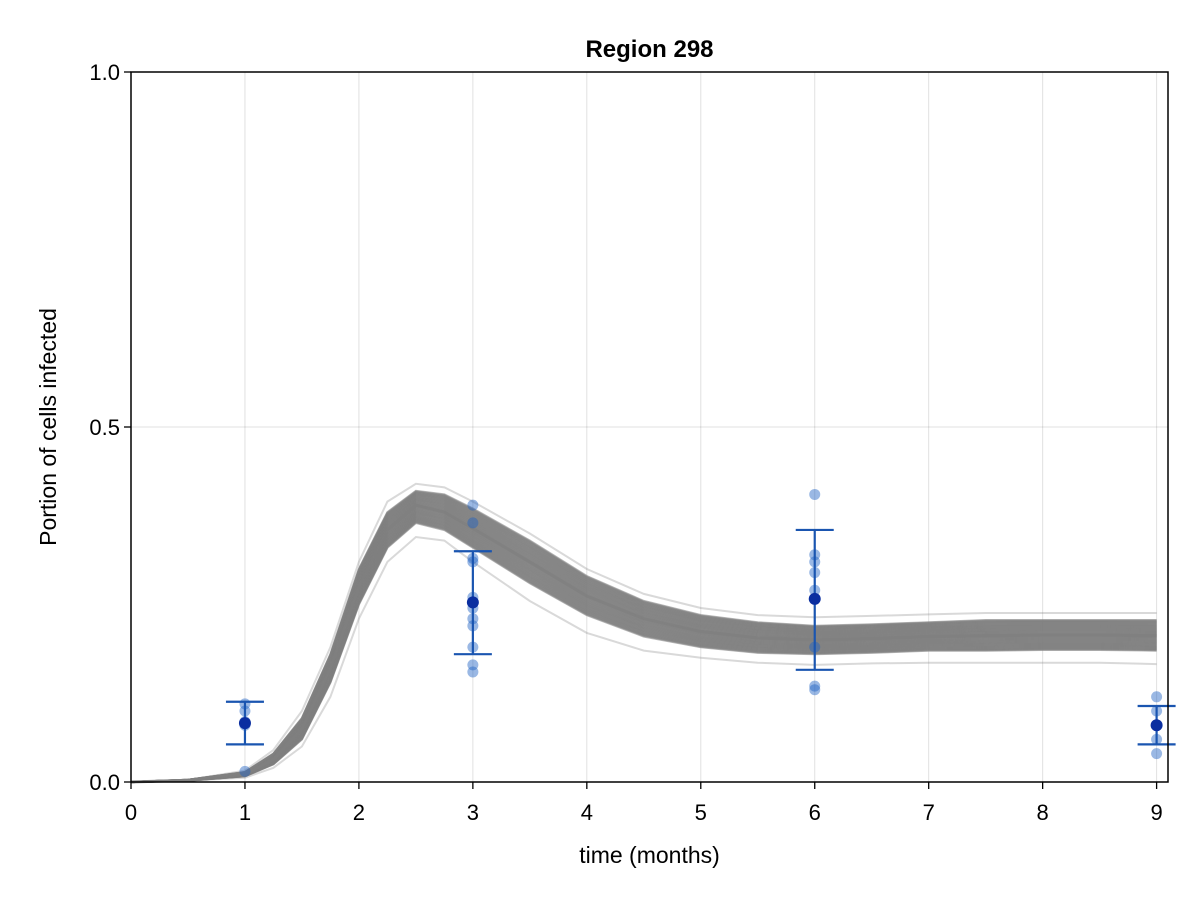  I want to click on x-tick-label: 6, so click(815, 812).